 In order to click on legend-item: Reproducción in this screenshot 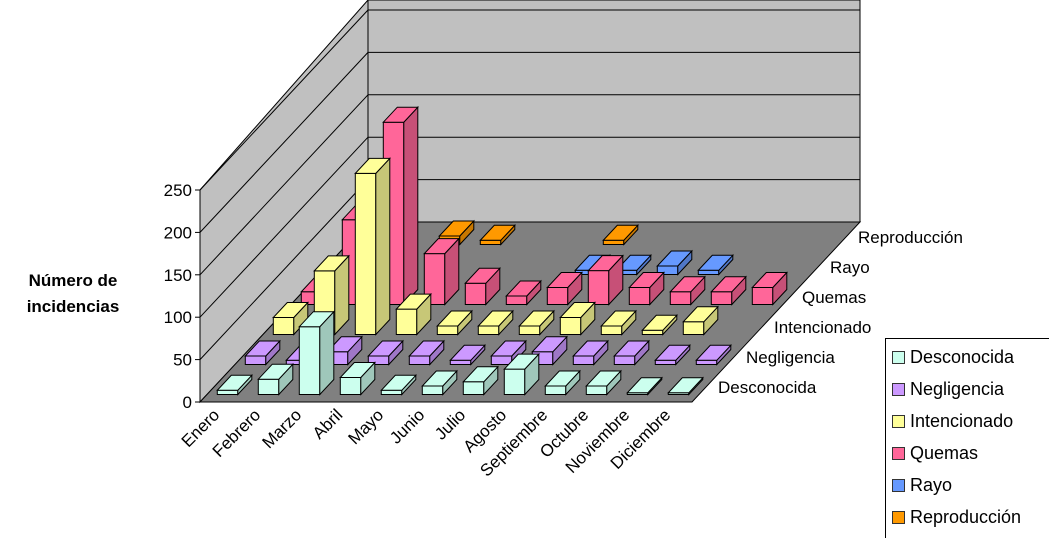, I will do `click(956, 517)`.